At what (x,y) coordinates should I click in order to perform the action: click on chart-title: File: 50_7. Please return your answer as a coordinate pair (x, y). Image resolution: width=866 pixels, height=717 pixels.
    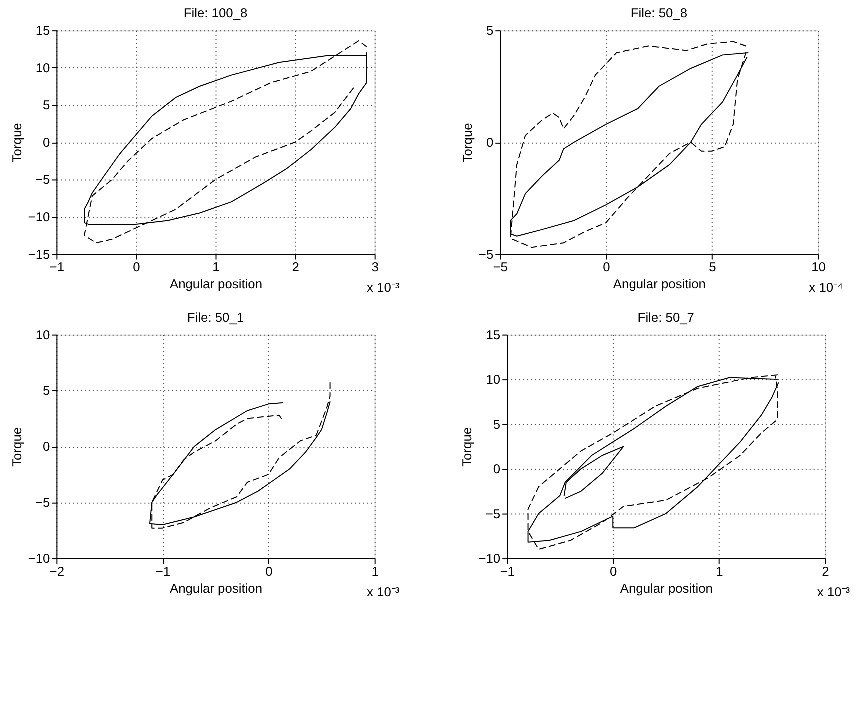
    Looking at the image, I should click on (666, 317).